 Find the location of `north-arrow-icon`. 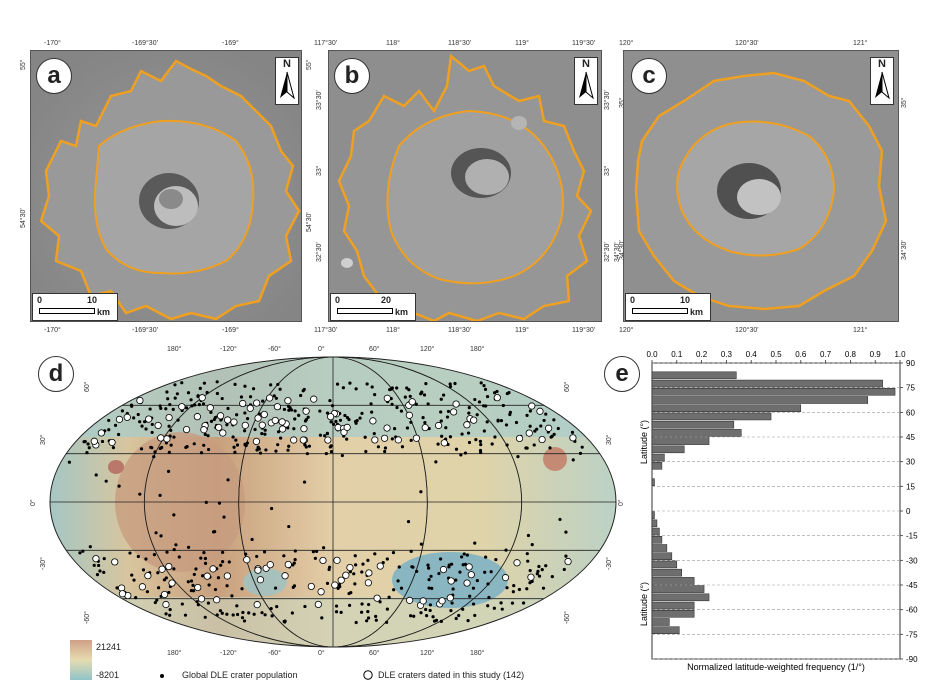

north-arrow-icon is located at coordinates (586, 85).